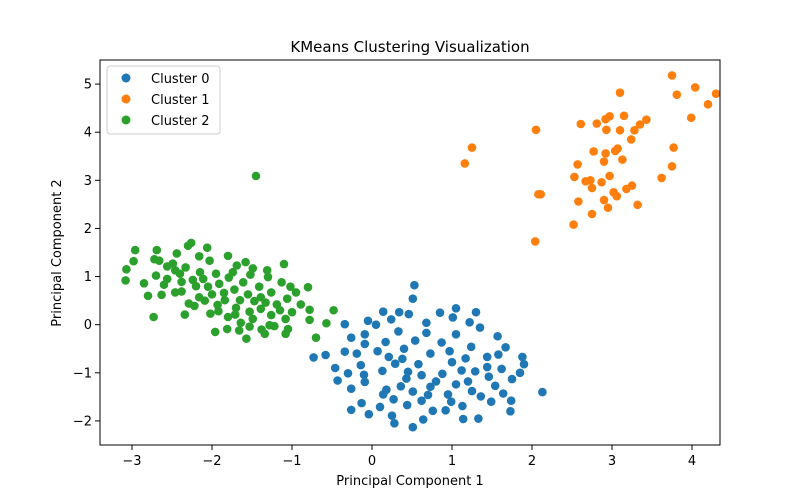  Describe the element at coordinates (612, 461) in the screenshot. I see `x-tick-label: 3` at that location.